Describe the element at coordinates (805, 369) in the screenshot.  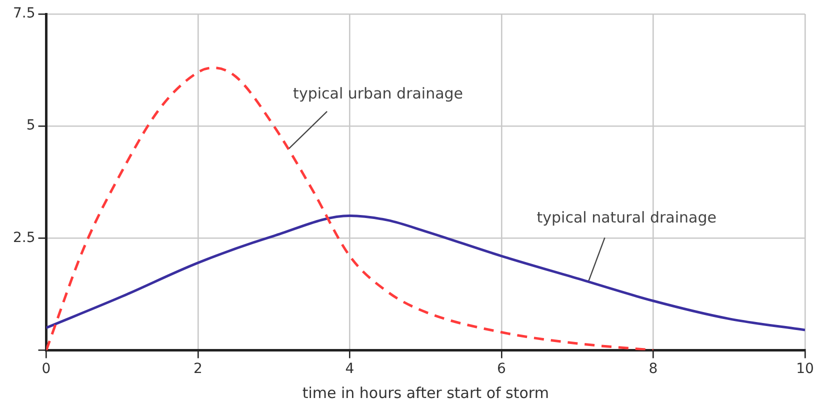
I see `x-tick-label: 10` at that location.